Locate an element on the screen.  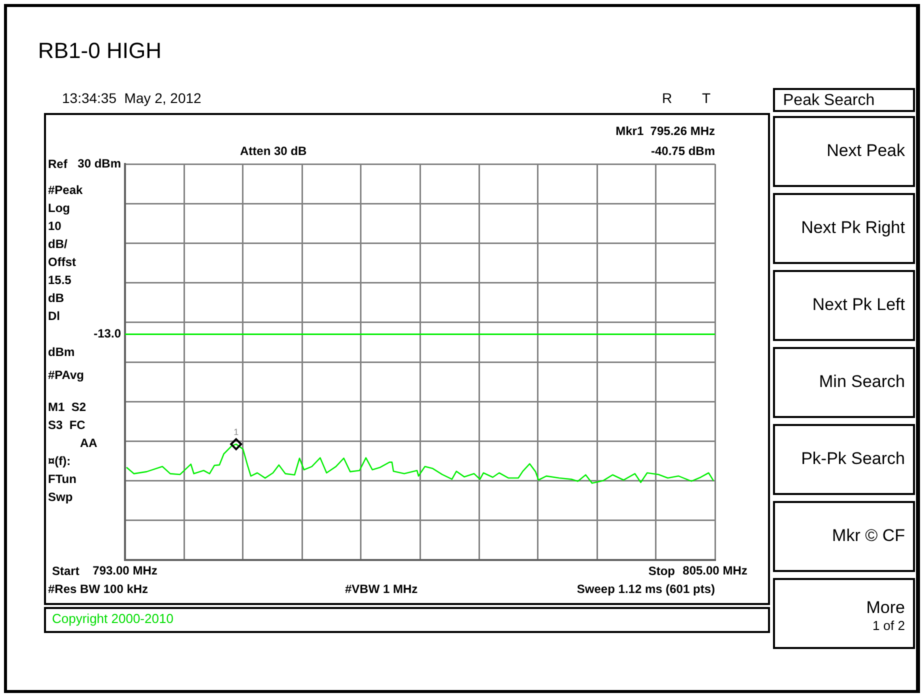
text: AA is located at coordinates (89, 443).